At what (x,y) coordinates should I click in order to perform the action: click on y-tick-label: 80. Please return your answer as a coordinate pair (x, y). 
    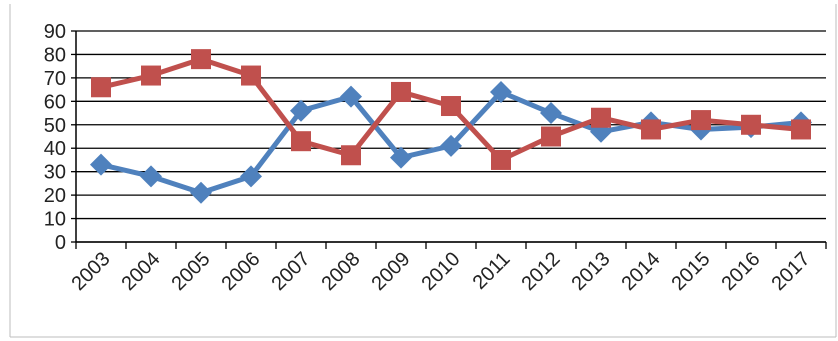
    Looking at the image, I should click on (55, 55).